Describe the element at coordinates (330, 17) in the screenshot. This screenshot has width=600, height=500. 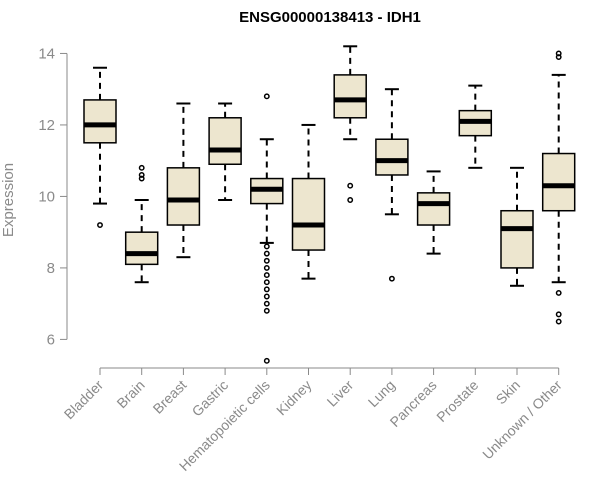
I see `chart-title: ENSG00000138413 - IDH1` at that location.